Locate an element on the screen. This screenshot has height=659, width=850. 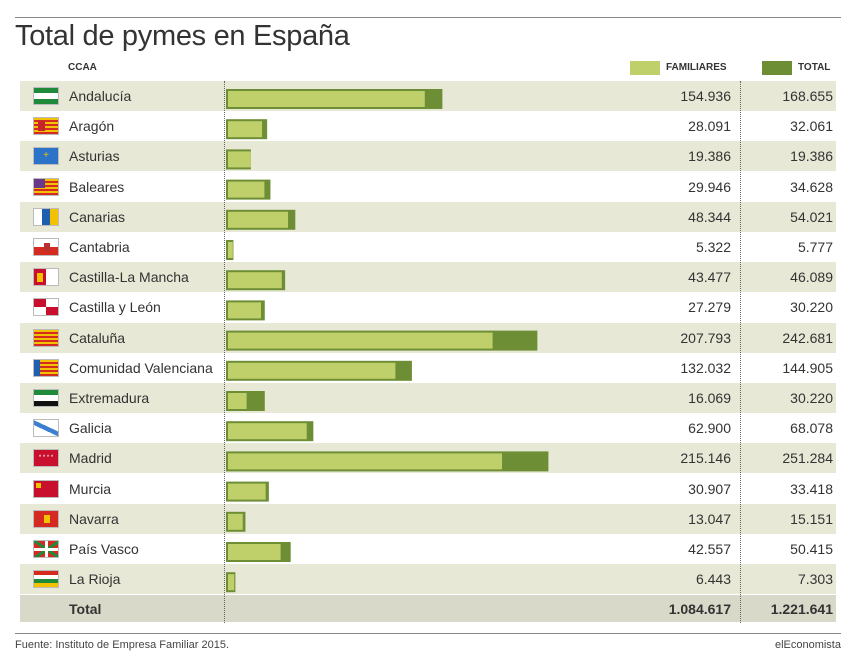
total-value: 7.303 is located at coordinates (815, 579).